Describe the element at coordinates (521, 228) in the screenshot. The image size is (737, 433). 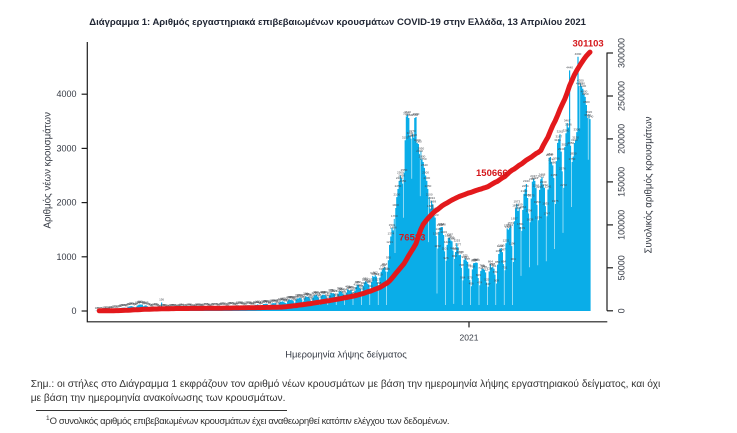
I see `svg-text: 1479` at that location.